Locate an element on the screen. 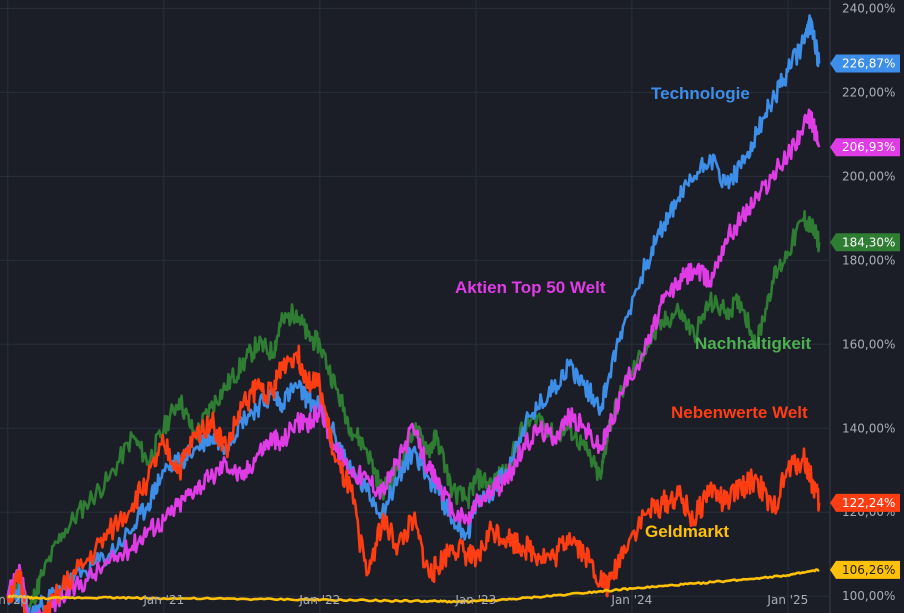 The width and height of the screenshot is (904, 613). last-value-badge: 122,24% is located at coordinates (865, 502).